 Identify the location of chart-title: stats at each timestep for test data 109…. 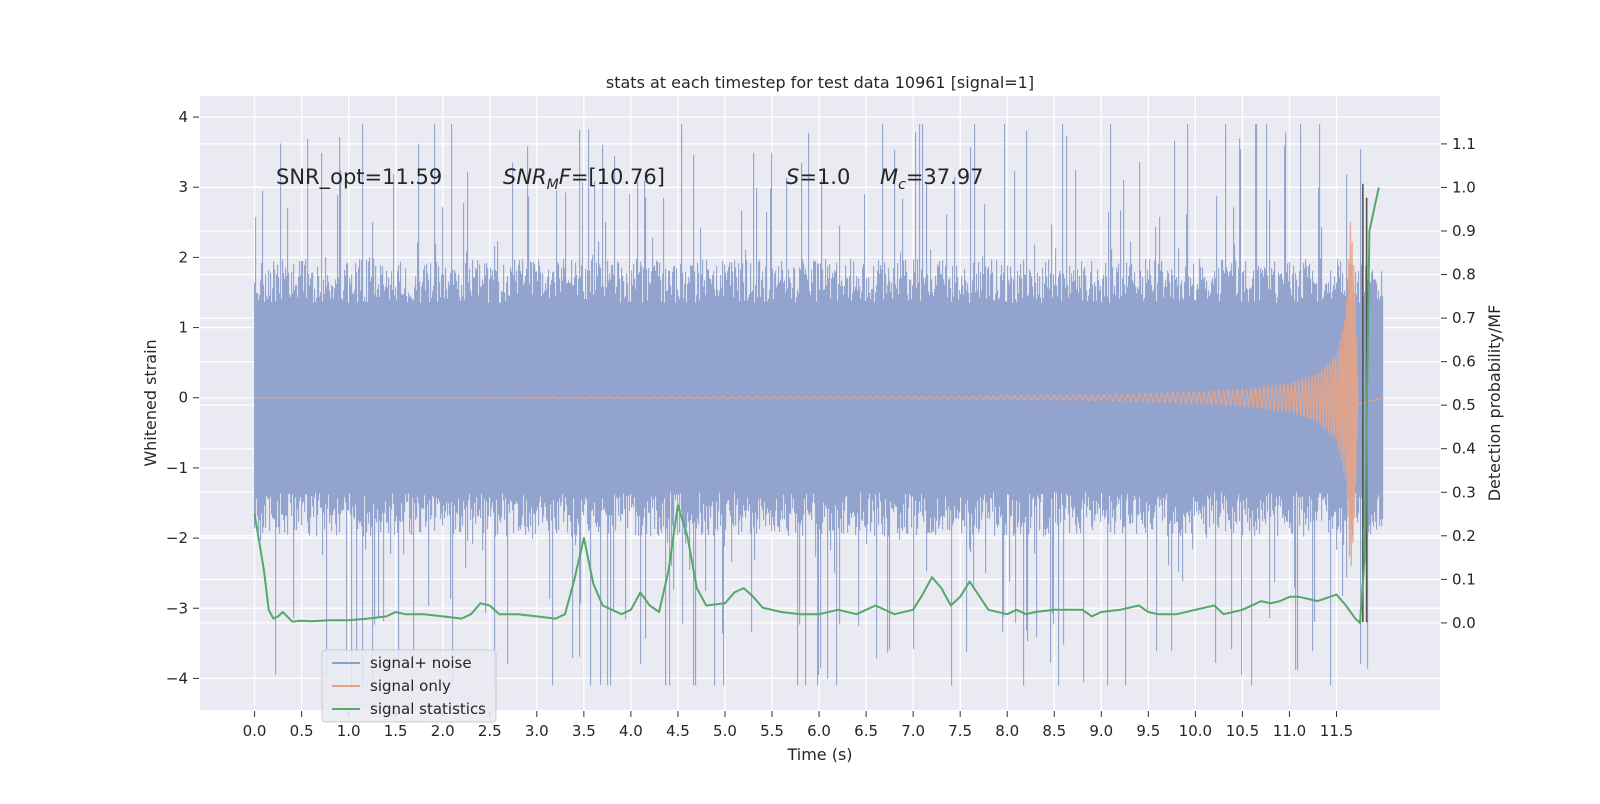
(820, 82).